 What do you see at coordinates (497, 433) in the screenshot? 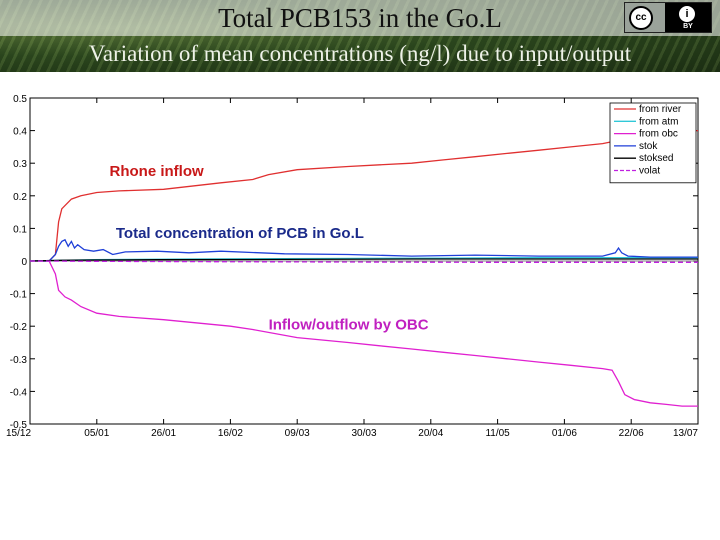
I see `x-tick-label: 11/05` at bounding box center [497, 433].